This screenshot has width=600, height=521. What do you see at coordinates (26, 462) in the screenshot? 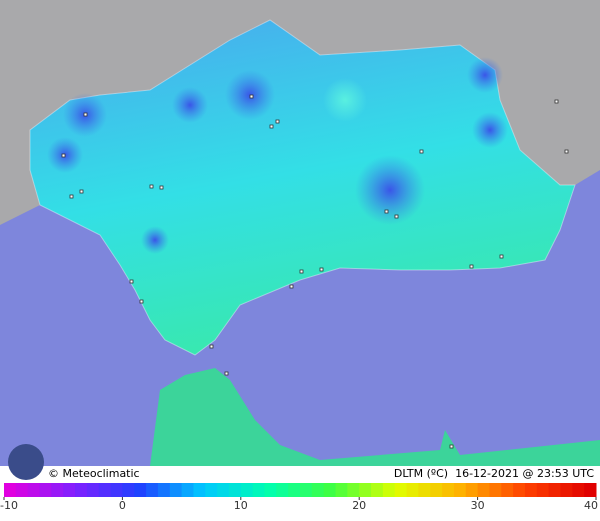
I see `logo` at bounding box center [26, 462].